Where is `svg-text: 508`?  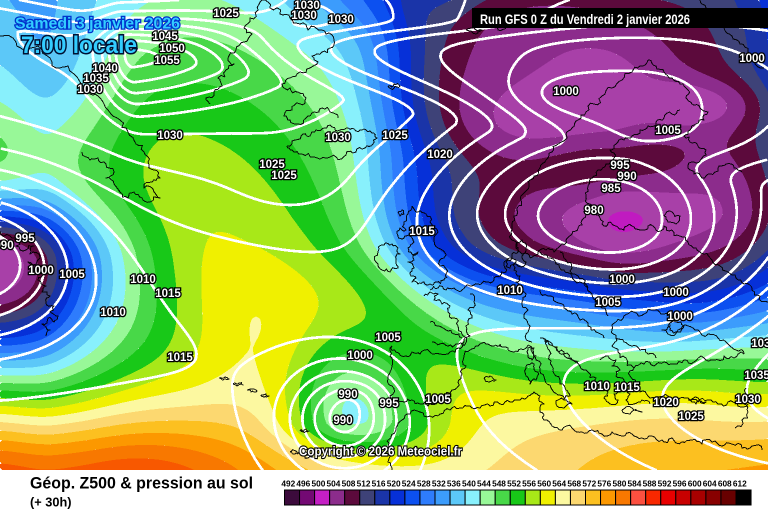 svg-text: 508 is located at coordinates (349, 484).